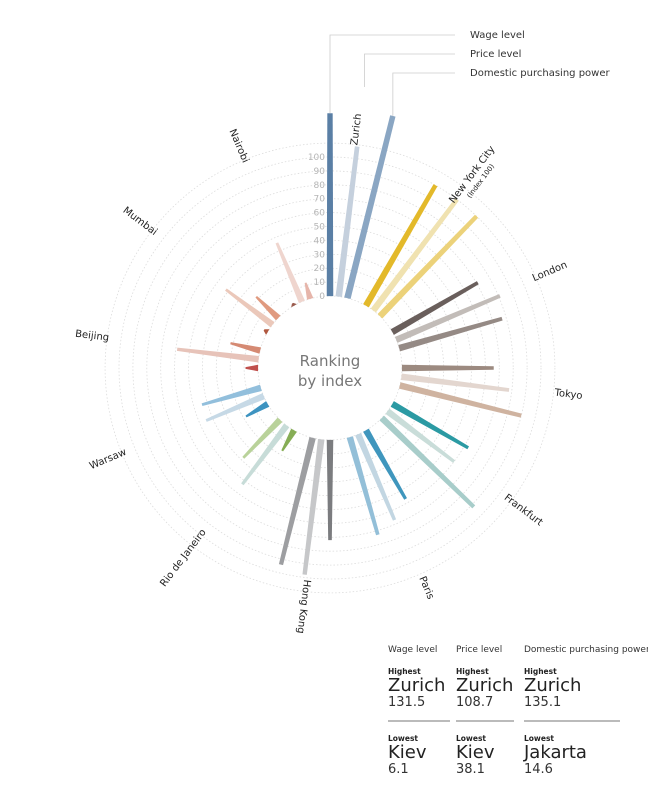 The width and height of the screenshot is (648, 800). What do you see at coordinates (262, 438) in the screenshot?
I see `bar-rio-de-janeiro-dpp` at bounding box center [262, 438].